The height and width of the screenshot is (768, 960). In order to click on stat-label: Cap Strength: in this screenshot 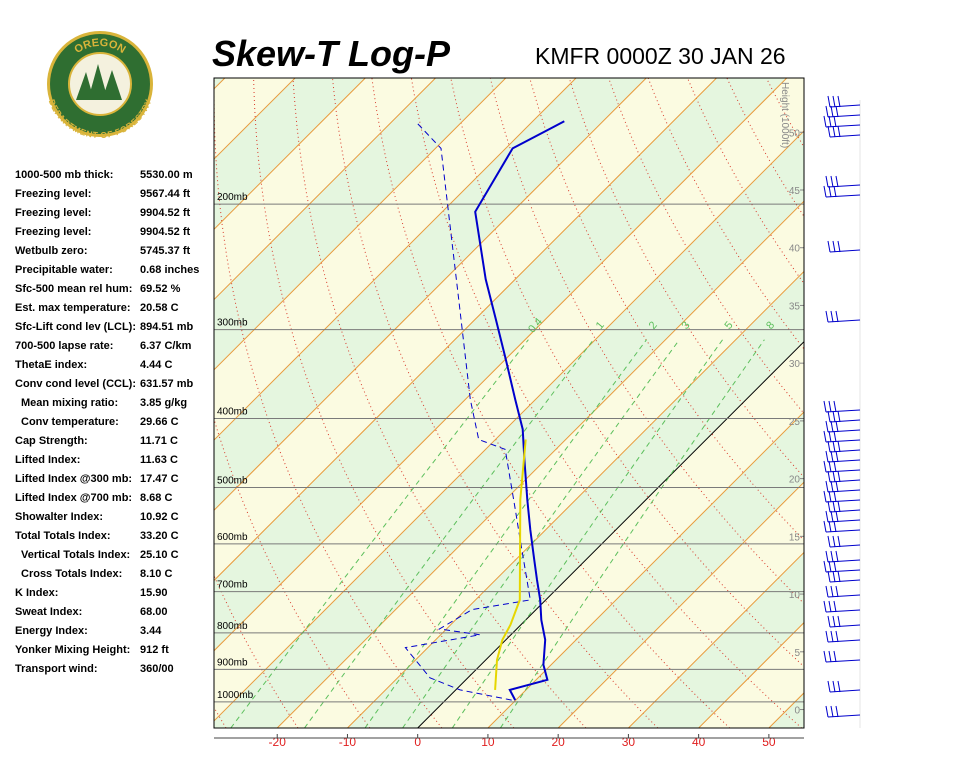, I will do `click(51, 441)`.